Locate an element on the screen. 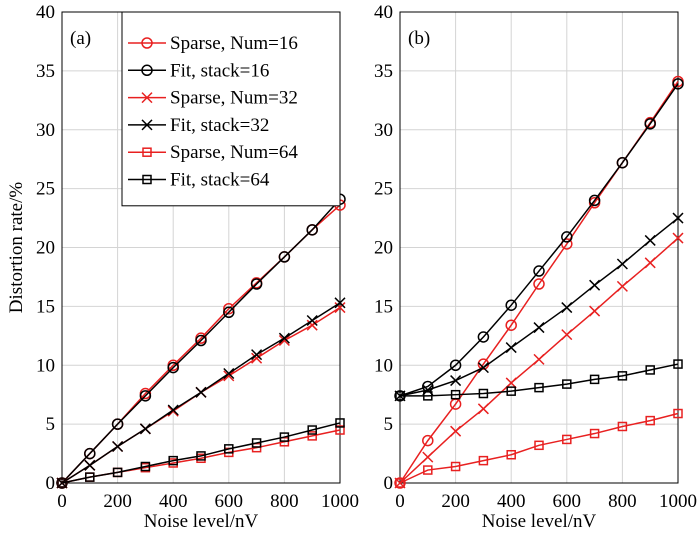 The height and width of the screenshot is (540, 700). x-tick-label: 400 is located at coordinates (511, 501).